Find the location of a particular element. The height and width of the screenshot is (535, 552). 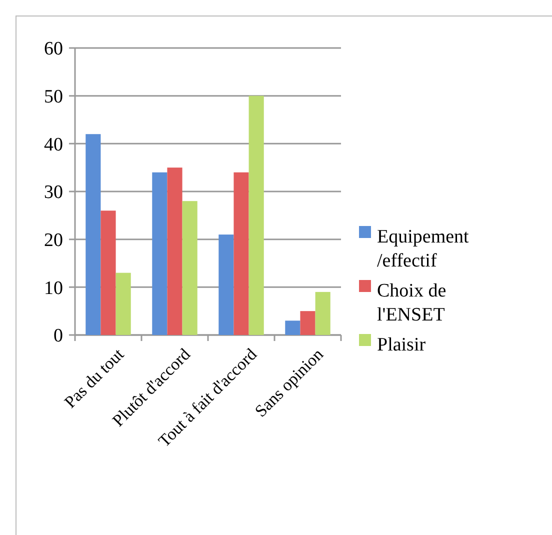

y-tick-label: 40 is located at coordinates (53, 145).